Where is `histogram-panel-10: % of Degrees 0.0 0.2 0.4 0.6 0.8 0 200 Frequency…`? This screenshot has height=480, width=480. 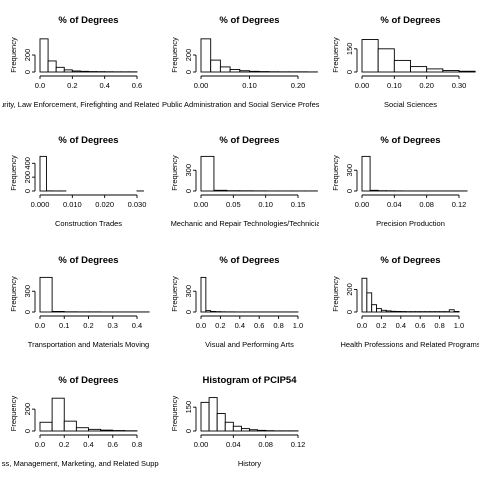 histogram-panel-10: % of Degrees 0.0 0.2 0.4 0.6 0.8 0 200 Frequency… is located at coordinates (80, 421).